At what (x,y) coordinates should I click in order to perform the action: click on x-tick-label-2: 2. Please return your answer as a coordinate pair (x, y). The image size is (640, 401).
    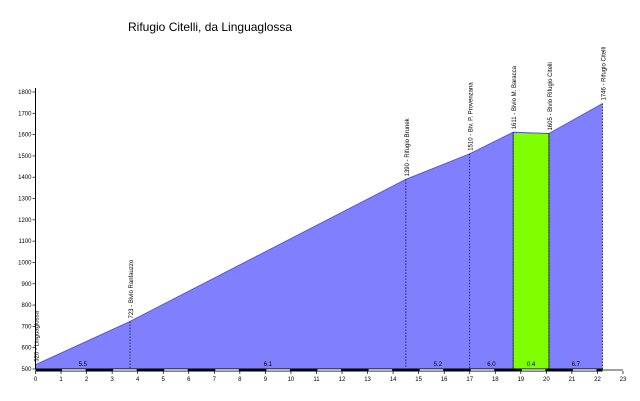
    Looking at the image, I should click on (87, 380).